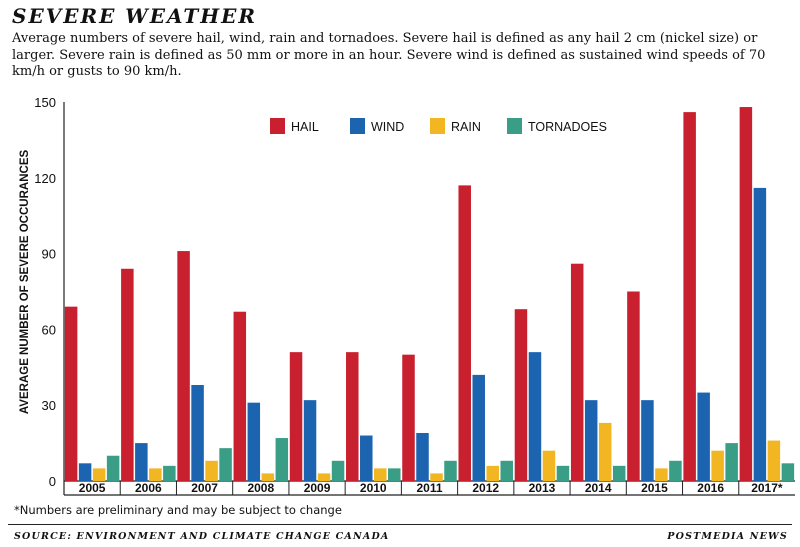 This screenshot has width=800, height=547. I want to click on bar-tornadoes-2017, so click(788, 472).